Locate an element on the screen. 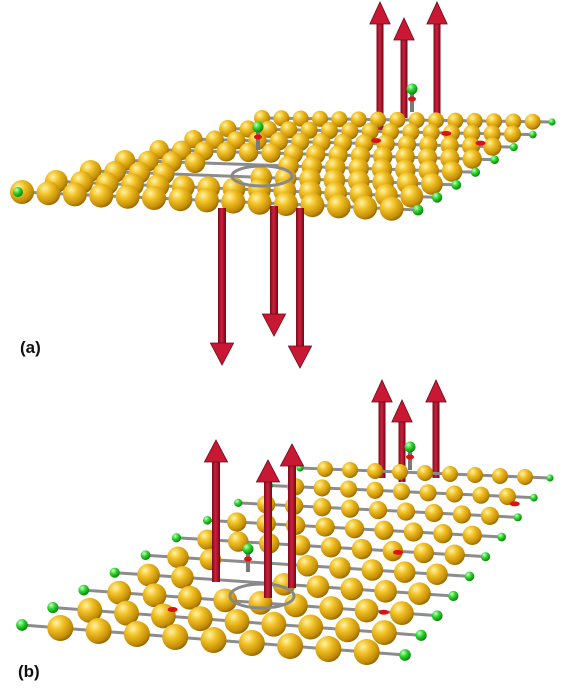 The width and height of the screenshot is (567, 691). adsorbate-atom is located at coordinates (412, 89).